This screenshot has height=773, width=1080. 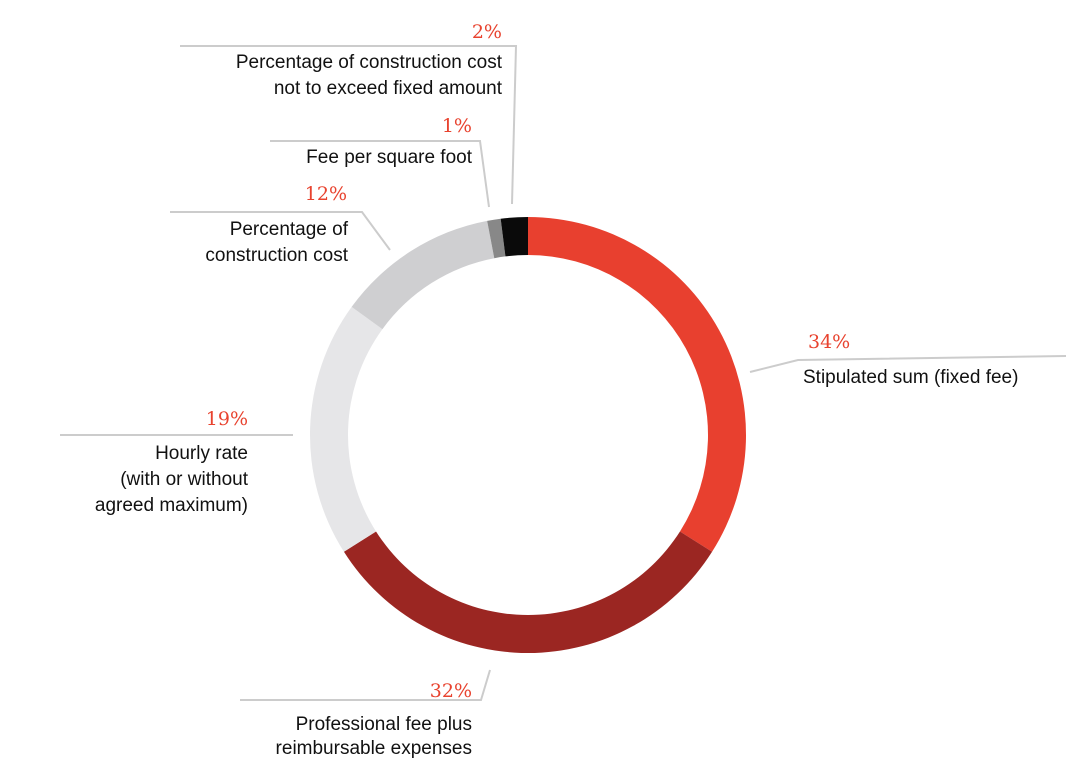 What do you see at coordinates (171, 505) in the screenshot?
I see `slice-label-3-line-3: agreed maximum)` at bounding box center [171, 505].